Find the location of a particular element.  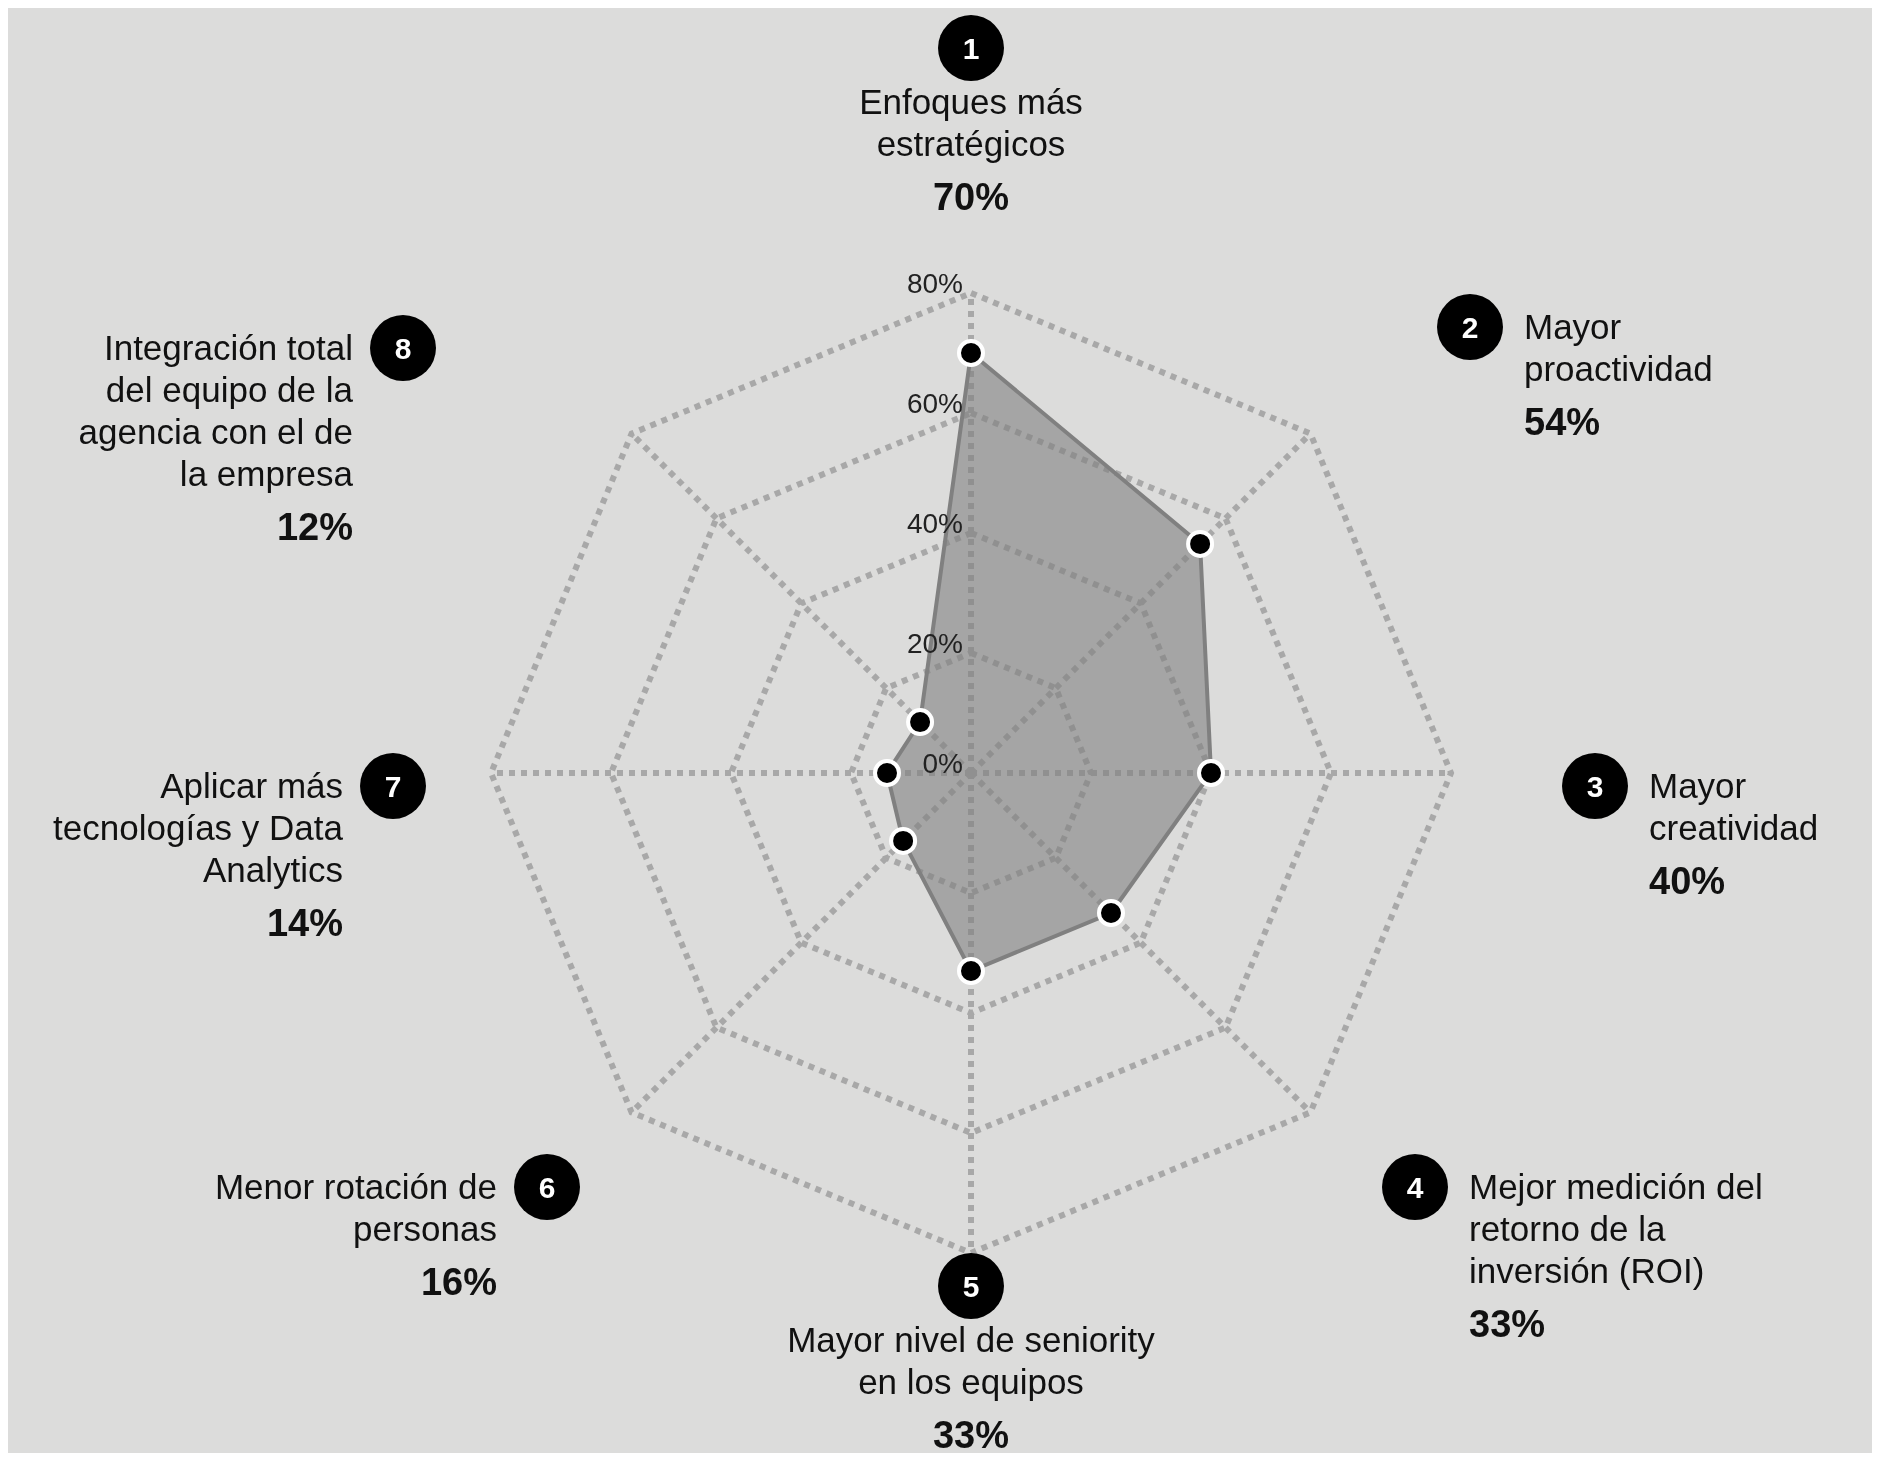

spoke-label: Mayor proactividad is located at coordinates (1618, 347).